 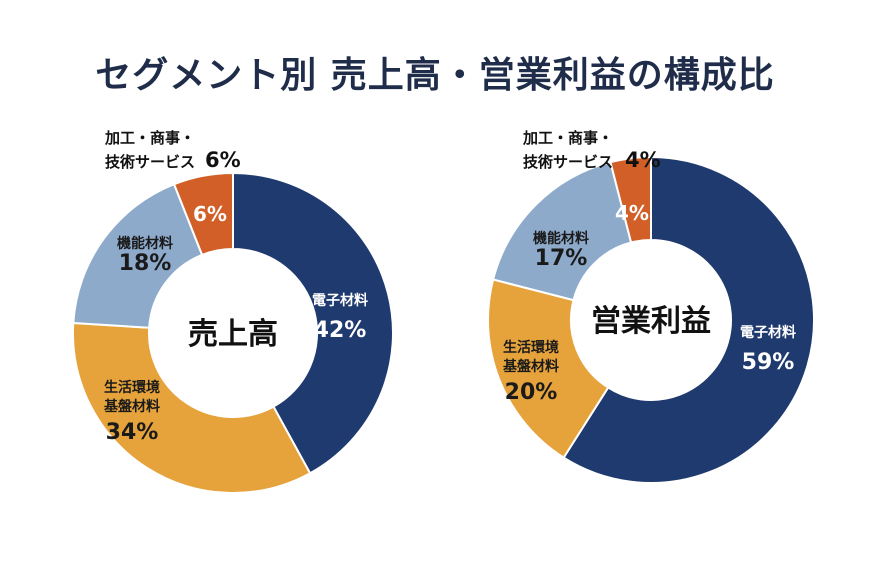 What do you see at coordinates (233, 334) in the screenshot?
I see `donut-center-title: 売上高` at bounding box center [233, 334].